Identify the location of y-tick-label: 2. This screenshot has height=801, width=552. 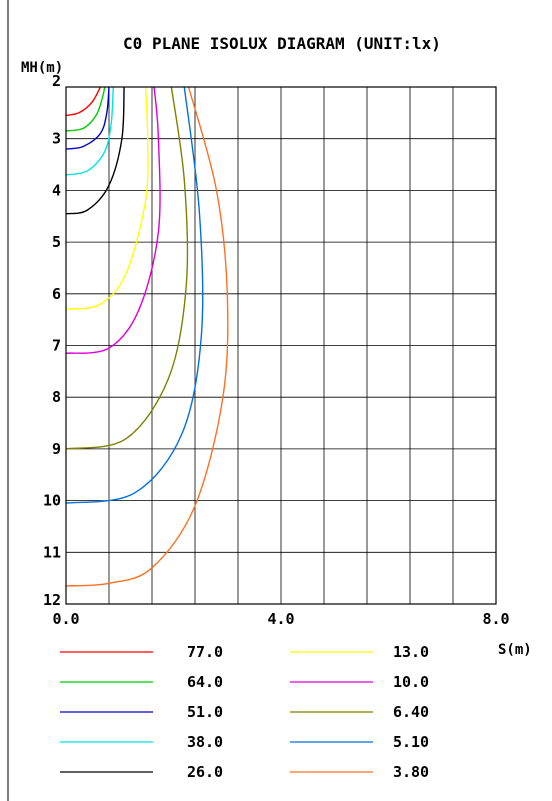
(56, 81).